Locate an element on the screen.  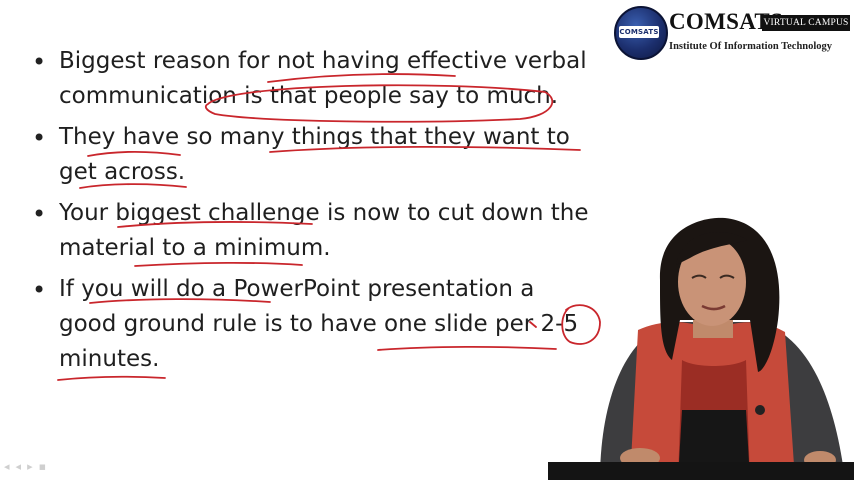
bullet-text-line: get across. is located at coordinates (122, 172).